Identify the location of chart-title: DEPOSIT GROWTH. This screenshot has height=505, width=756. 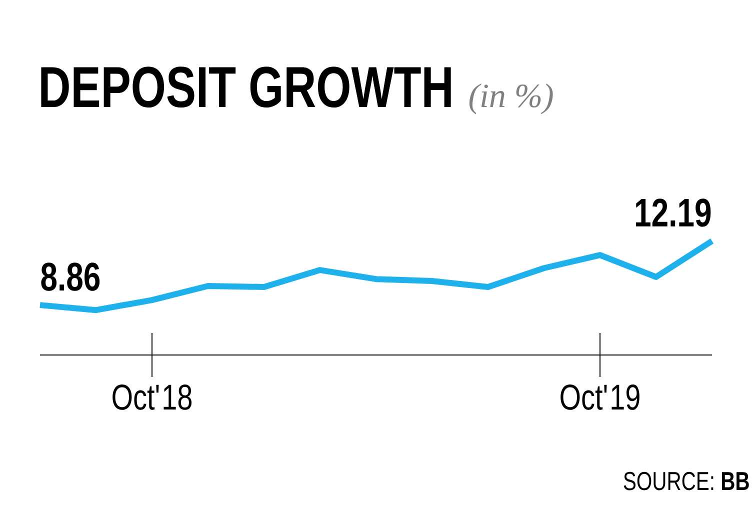
(246, 87).